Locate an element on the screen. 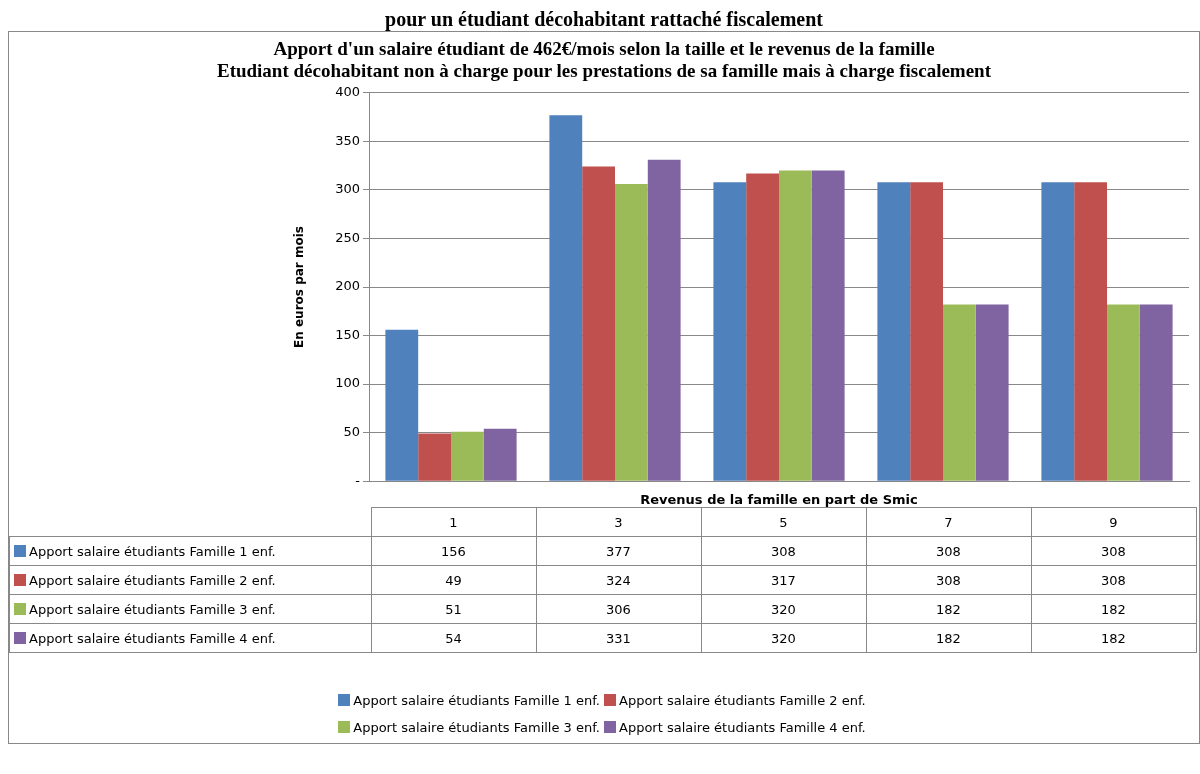 The height and width of the screenshot is (774, 1200). text: pour un étudiant décohabitant rattaché fiscalement is located at coordinates (604, 19).